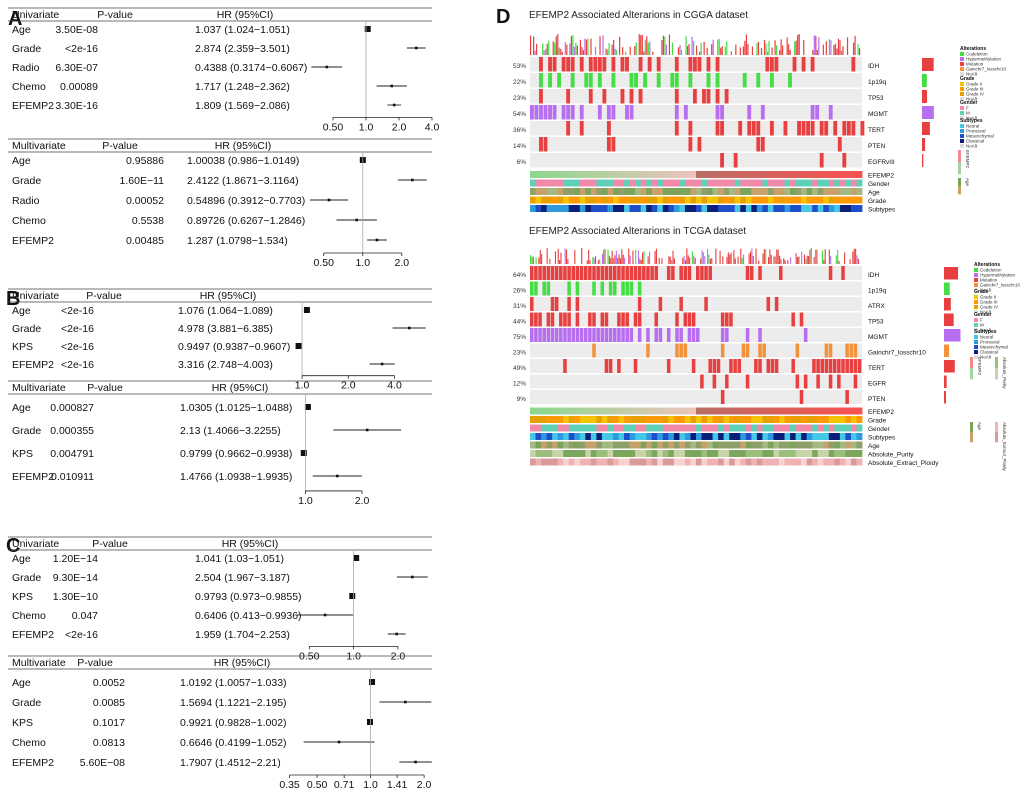 The image size is (1020, 791). Describe the element at coordinates (145, 201) in the screenshot. I see `row-p-value: 0.00052` at that location.